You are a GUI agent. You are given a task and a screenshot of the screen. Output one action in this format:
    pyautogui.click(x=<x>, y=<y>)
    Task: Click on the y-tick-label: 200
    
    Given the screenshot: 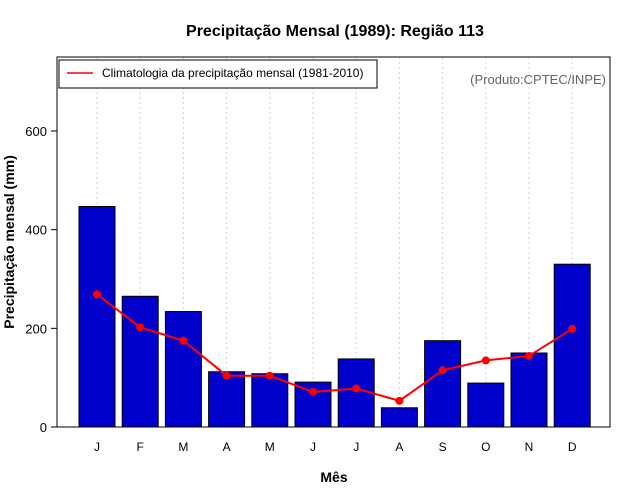 What is the action you would take?
    pyautogui.click(x=36, y=328)
    